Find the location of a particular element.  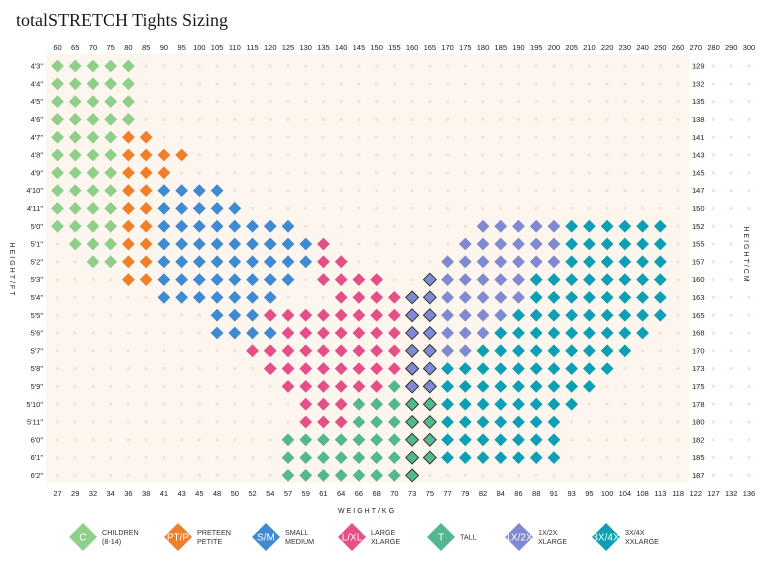

x-top-tick: 240 is located at coordinates (642, 47).